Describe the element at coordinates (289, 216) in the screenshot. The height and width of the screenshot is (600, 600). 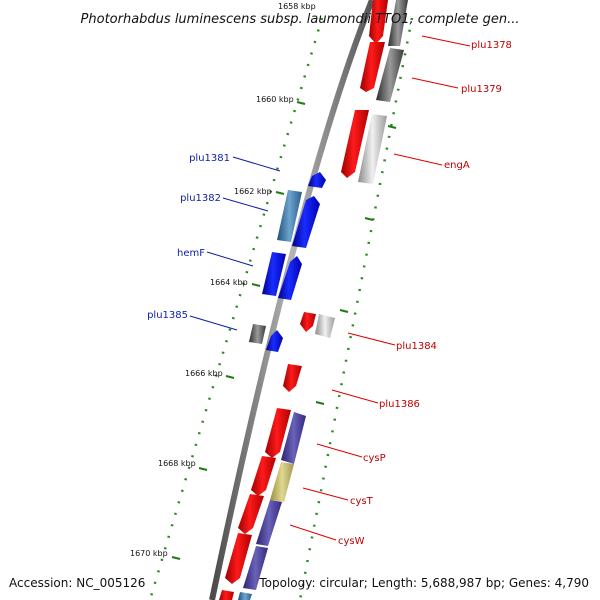
I see `gene-plu1382-steel` at that location.